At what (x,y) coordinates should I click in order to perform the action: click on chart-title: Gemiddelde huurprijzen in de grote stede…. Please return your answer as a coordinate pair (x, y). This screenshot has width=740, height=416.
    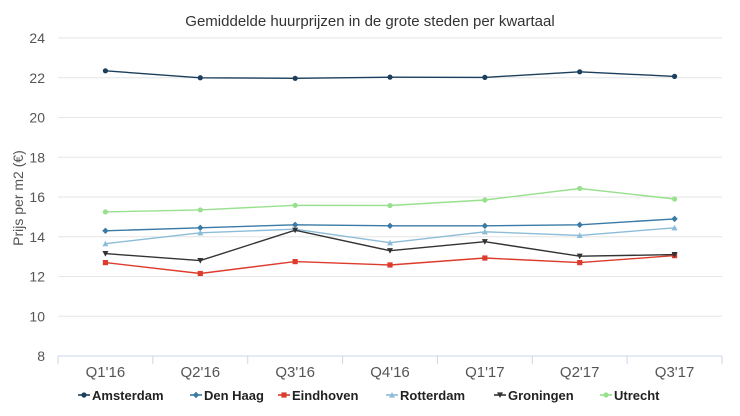
    Looking at the image, I should click on (369, 21).